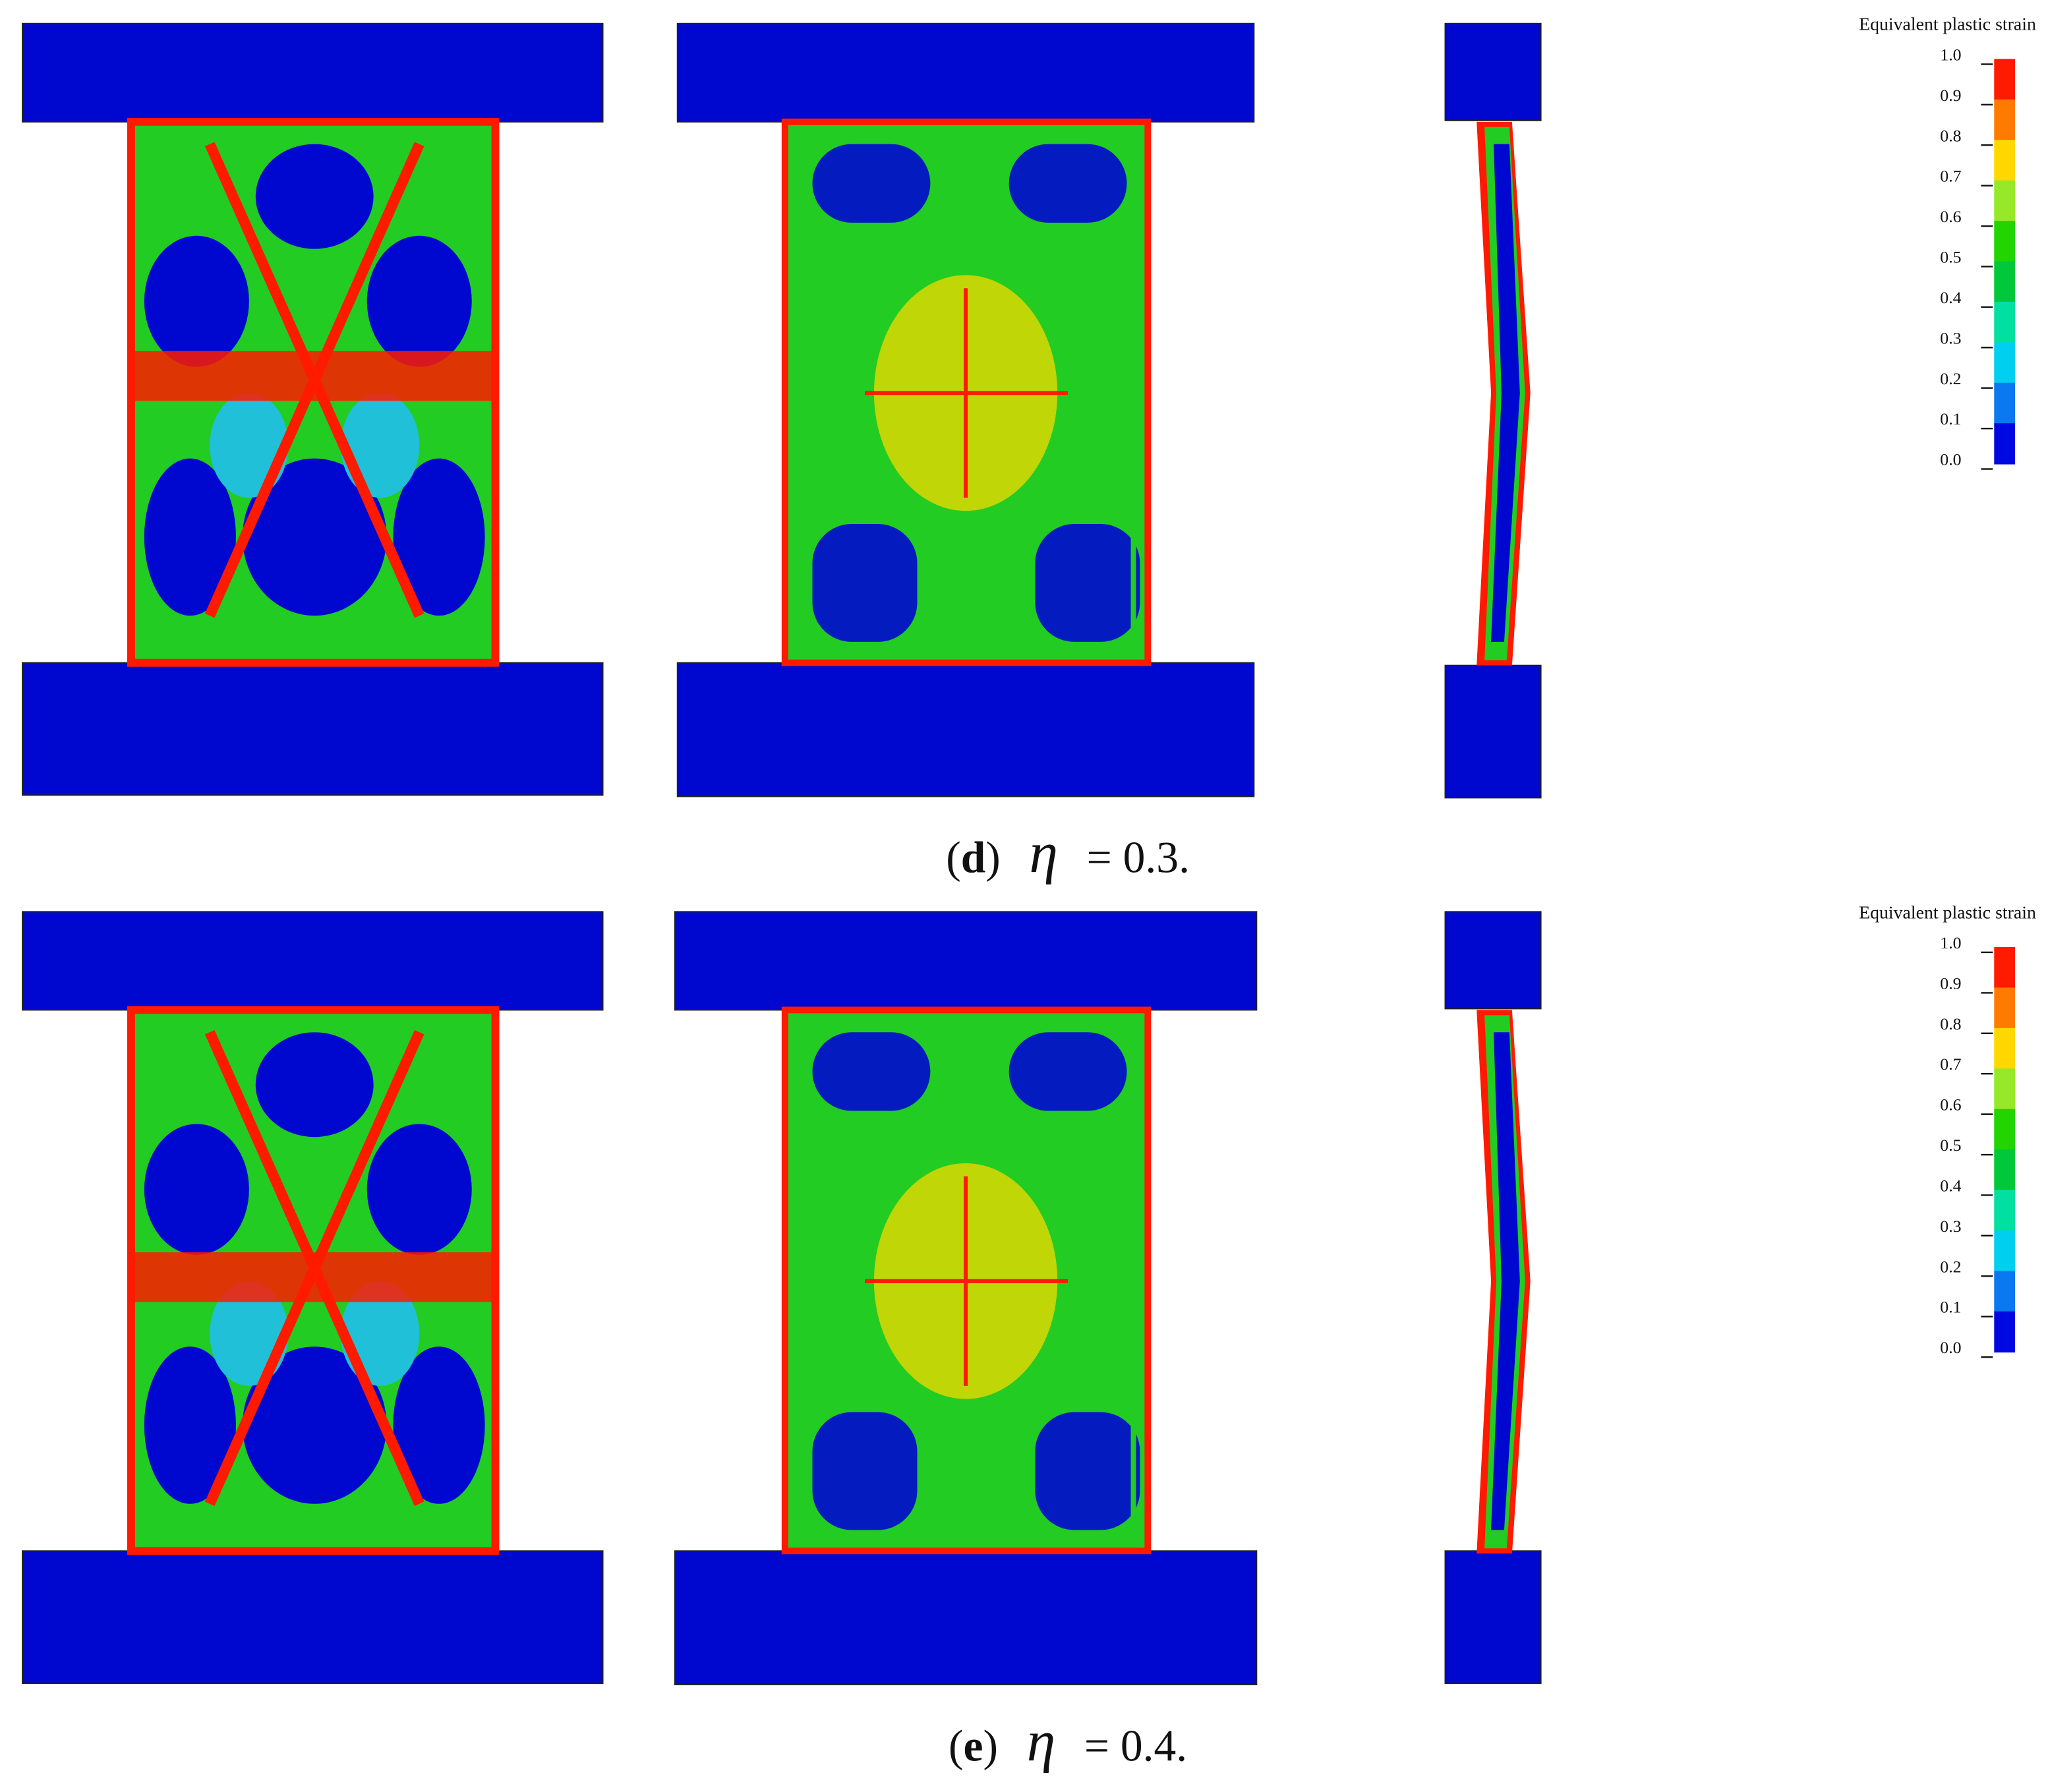  What do you see at coordinates (973, 1745) in the screenshot?
I see `caption-letter: e` at bounding box center [973, 1745].